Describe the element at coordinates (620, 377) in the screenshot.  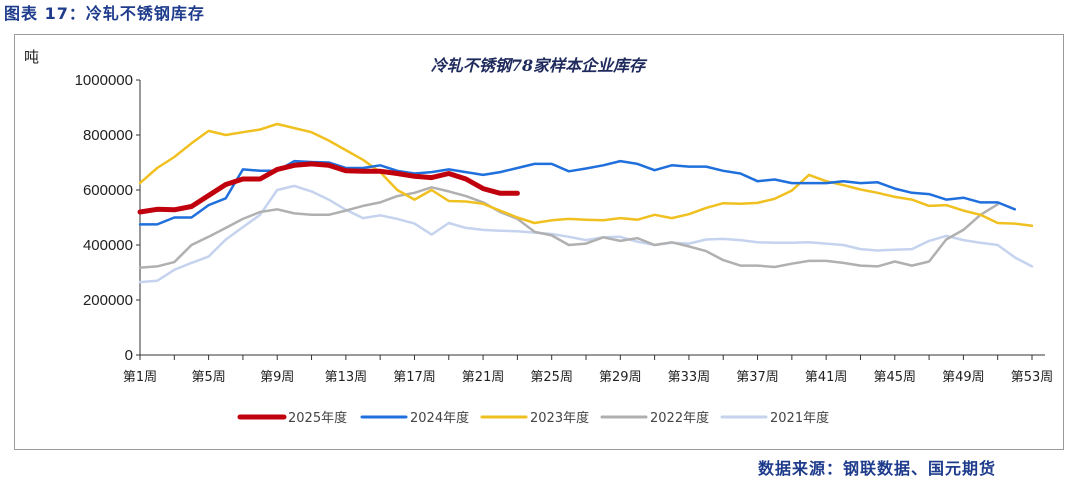
I see `x-tick-label: 第29周` at that location.